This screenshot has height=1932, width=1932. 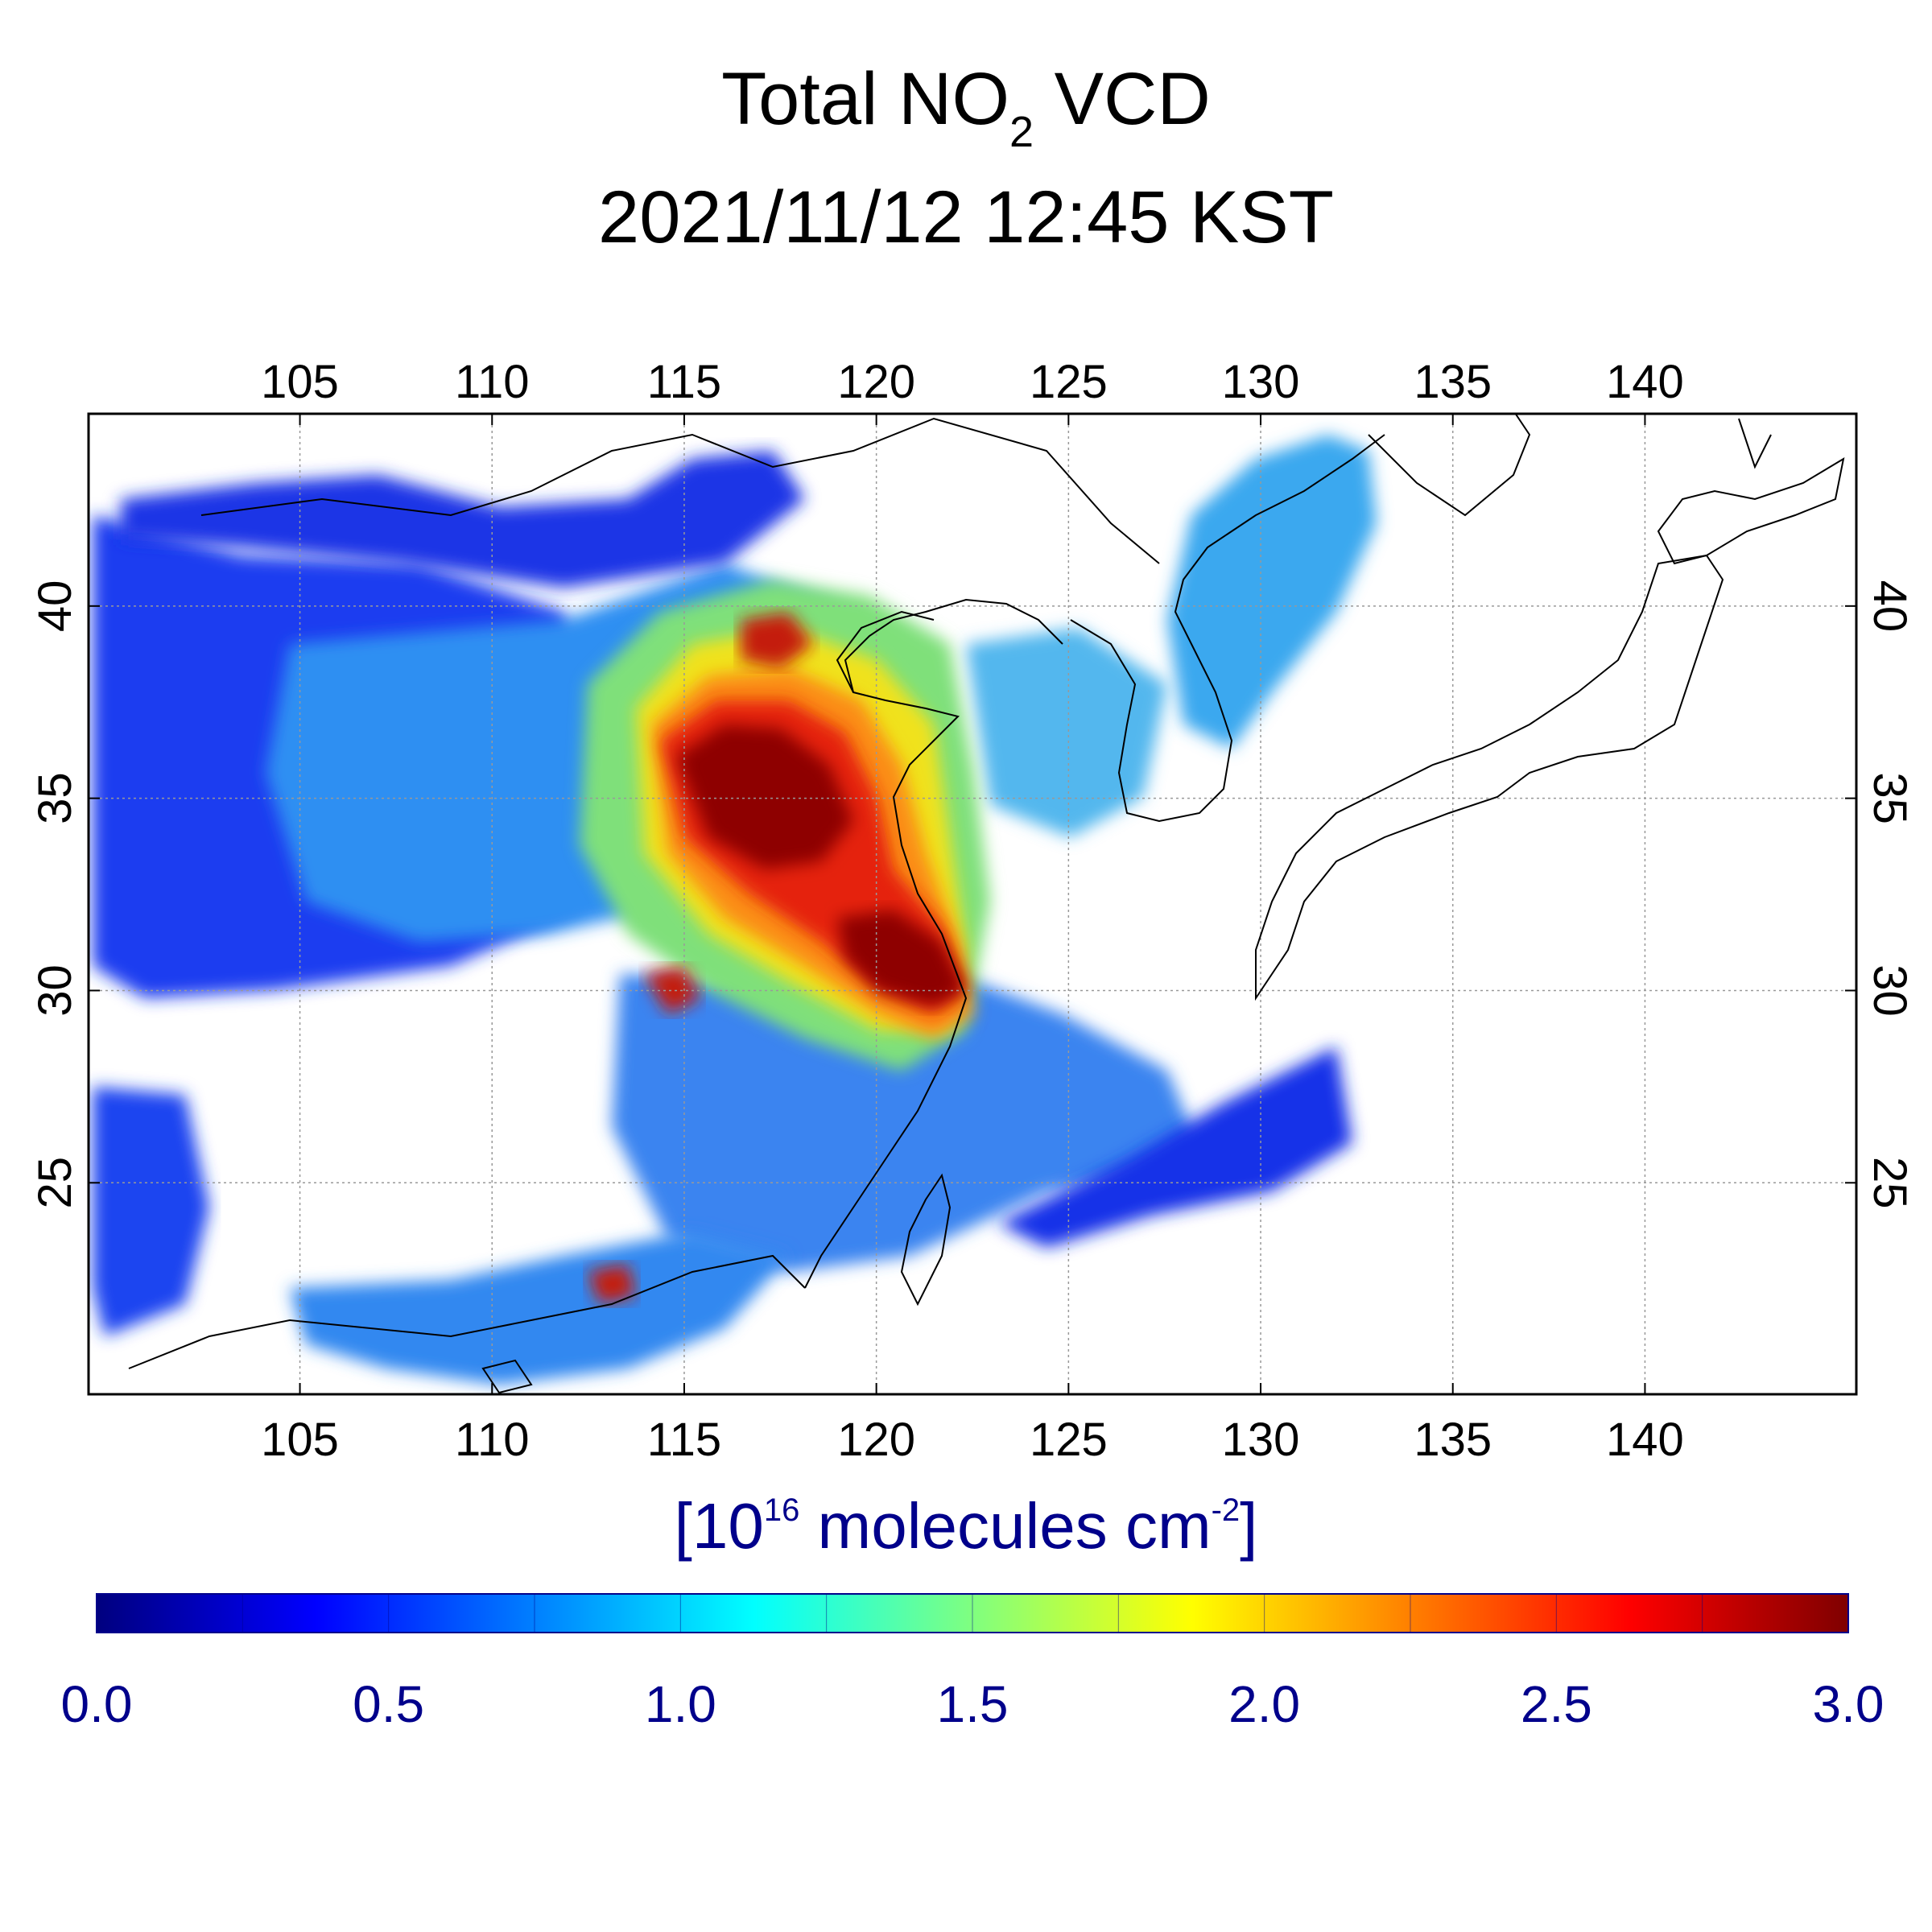 I want to click on lon-label-bottom-140: 140, so click(x=1645, y=1440).